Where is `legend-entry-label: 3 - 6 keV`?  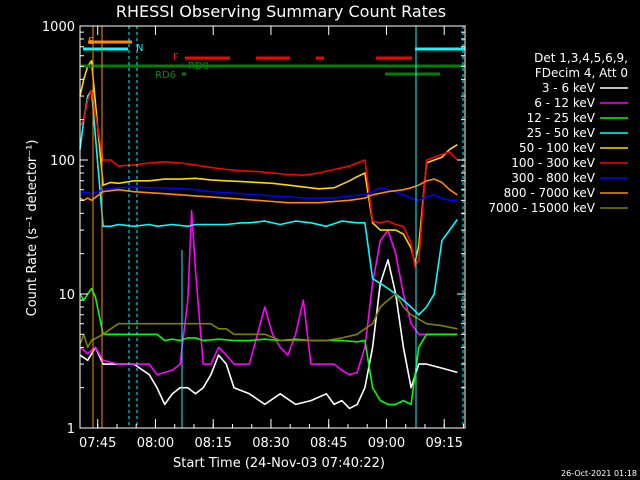
legend-entry-label: 3 - 6 keV is located at coordinates (569, 88).